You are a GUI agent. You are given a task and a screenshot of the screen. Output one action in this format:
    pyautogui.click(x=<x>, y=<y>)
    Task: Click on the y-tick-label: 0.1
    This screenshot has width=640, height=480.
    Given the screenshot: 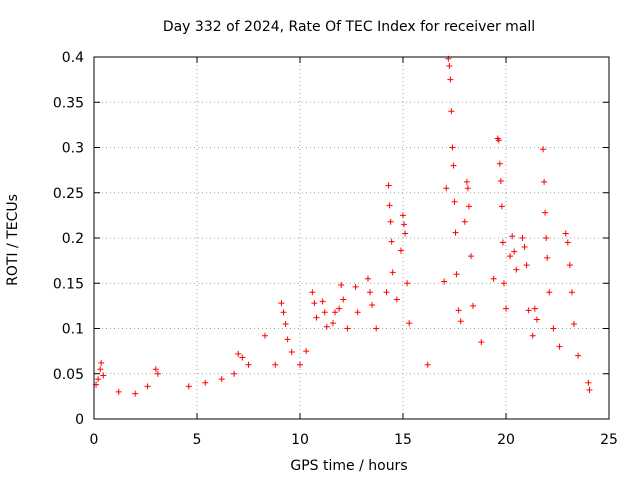 What is the action you would take?
    pyautogui.click(x=73, y=330)
    